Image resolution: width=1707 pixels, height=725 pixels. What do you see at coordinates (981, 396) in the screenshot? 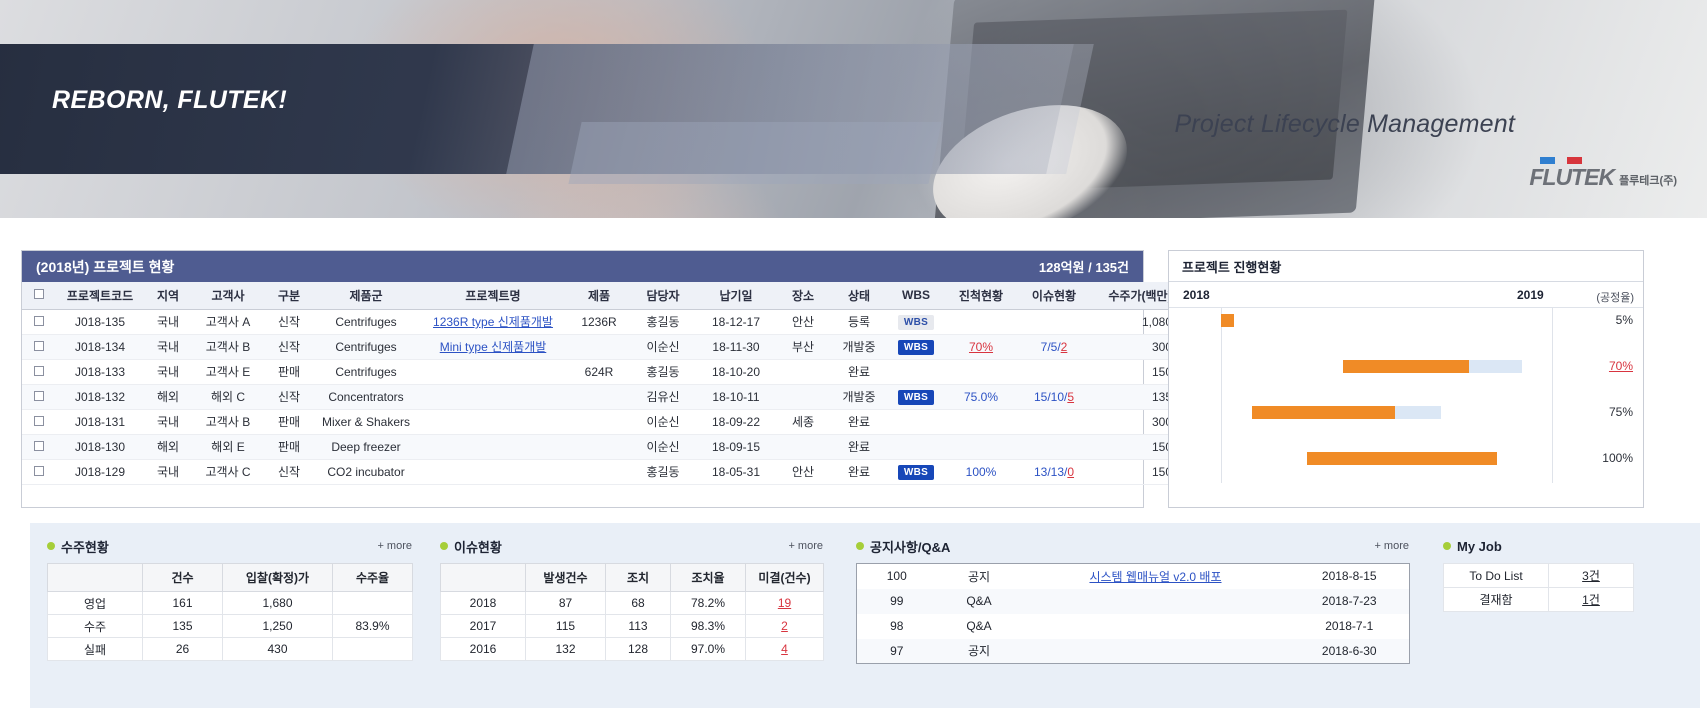
I see `progress-value: 75.0%` at bounding box center [981, 396].